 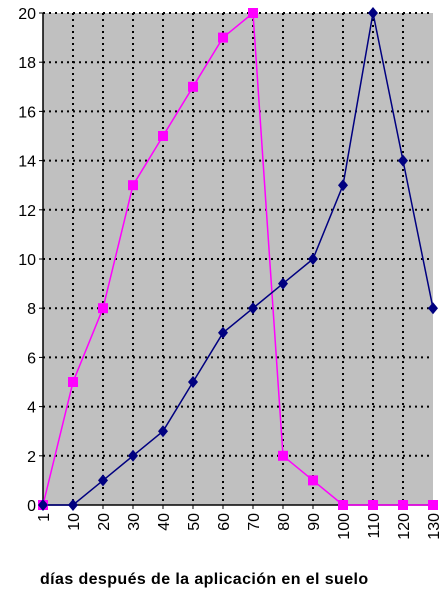 I want to click on y-tick-label: 12, so click(x=27, y=211).